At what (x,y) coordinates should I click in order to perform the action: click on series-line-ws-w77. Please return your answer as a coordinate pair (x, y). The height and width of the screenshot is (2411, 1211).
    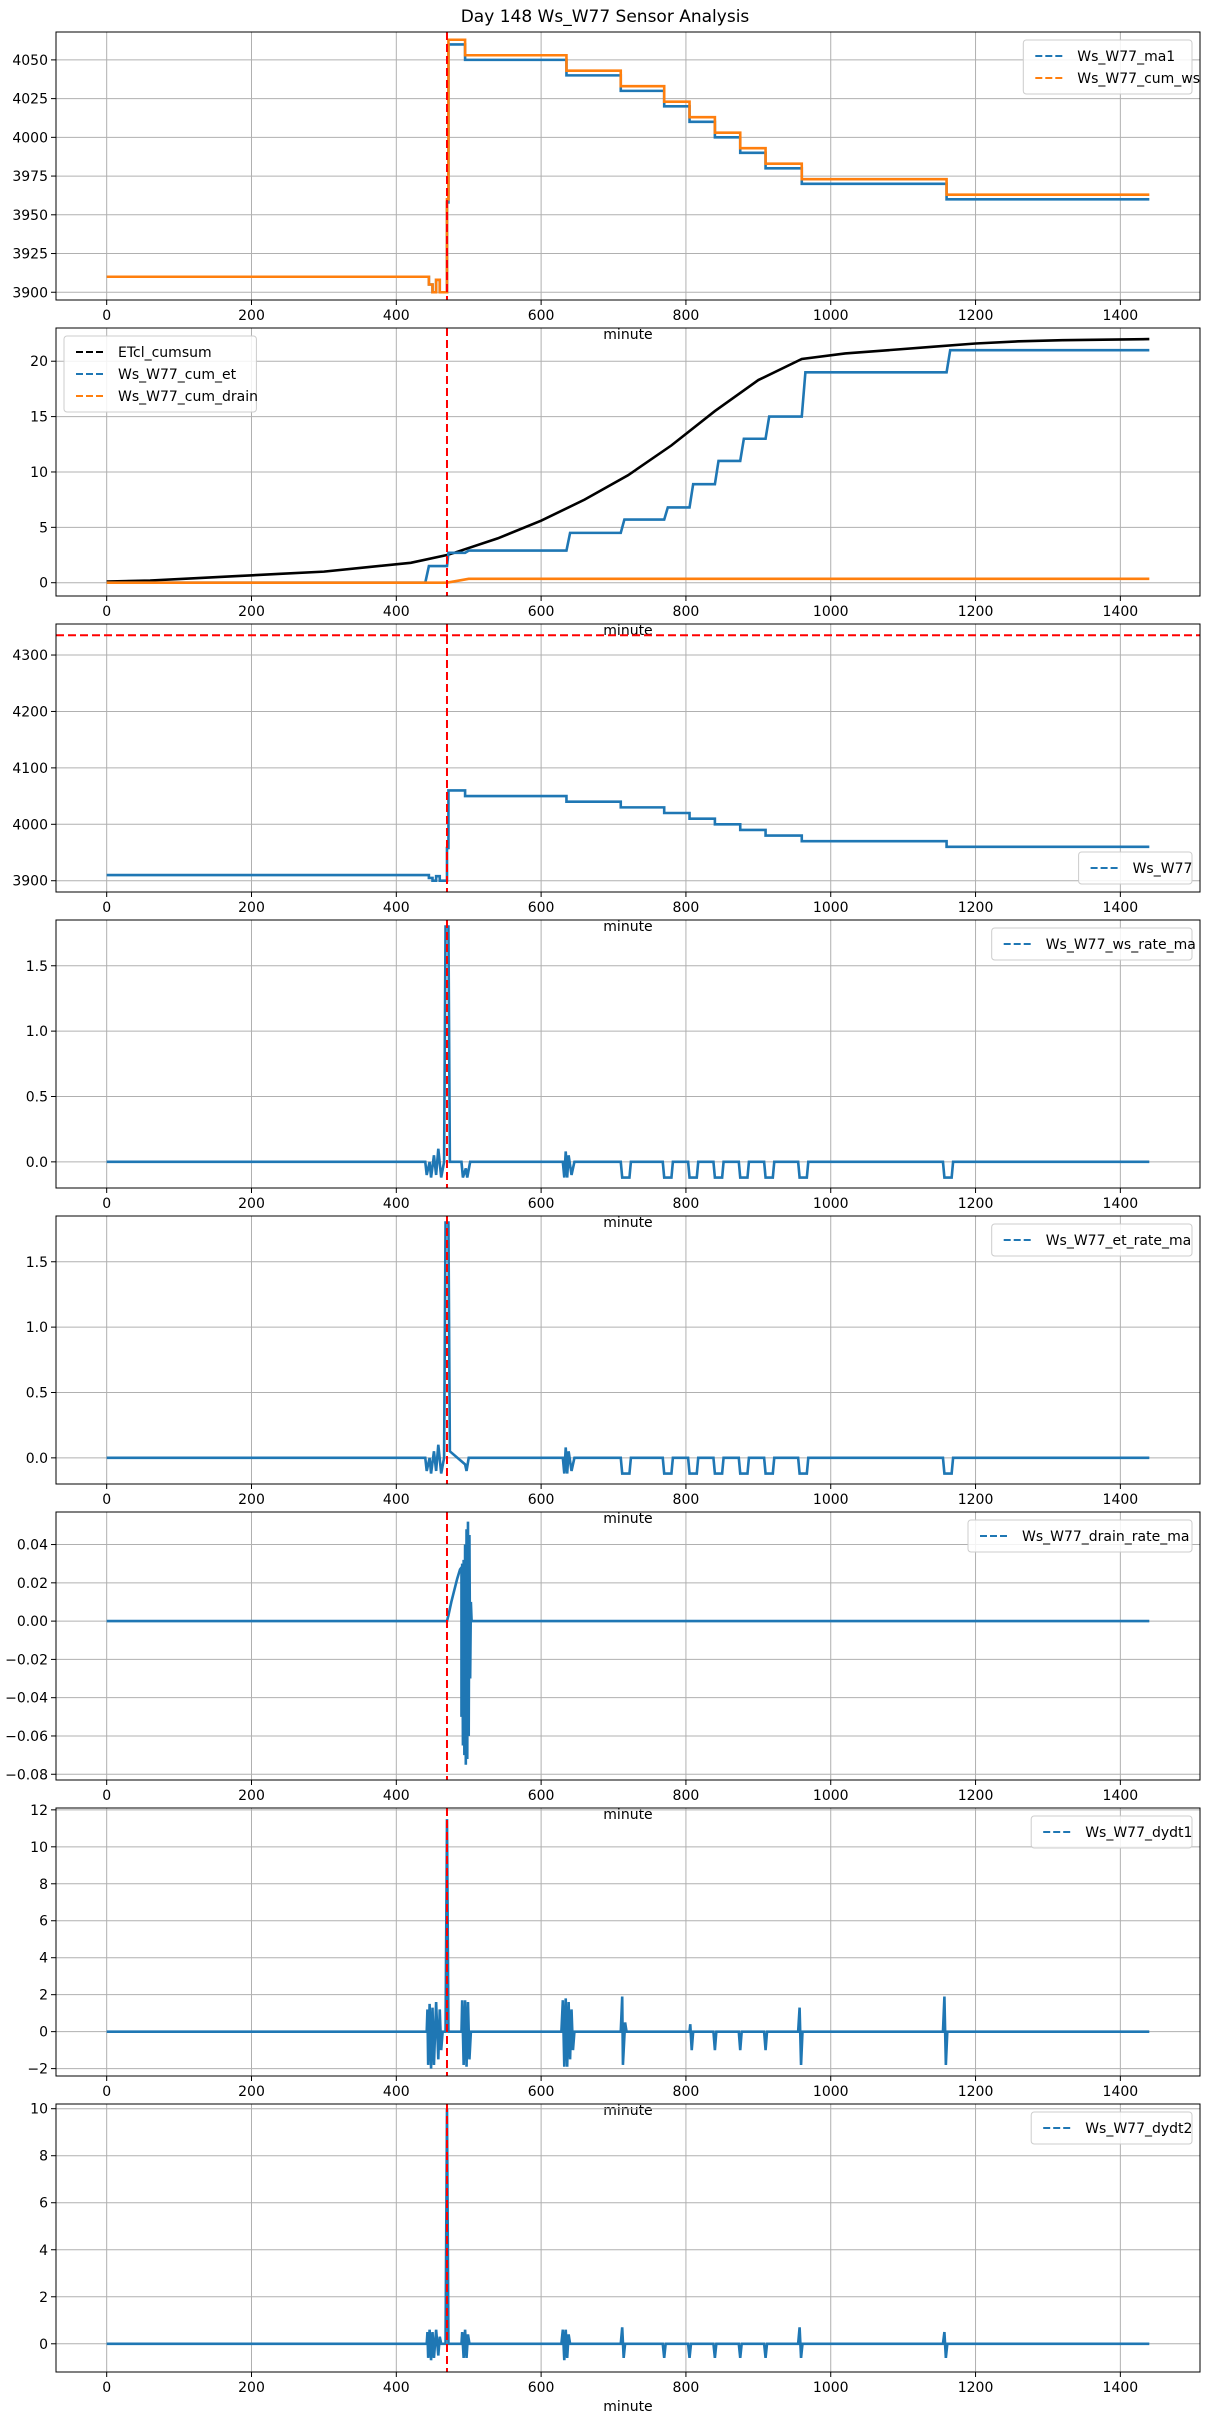
    Looking at the image, I should click on (628, 836).